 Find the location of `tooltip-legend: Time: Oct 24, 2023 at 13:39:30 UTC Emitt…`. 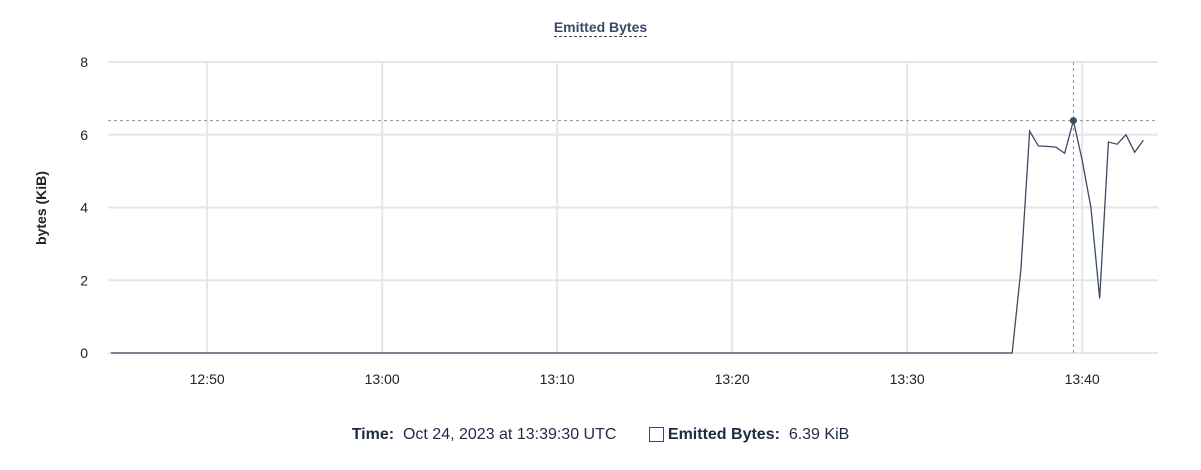

tooltip-legend: Time: Oct 24, 2023 at 13:39:30 UTC Emitt… is located at coordinates (600, 435).